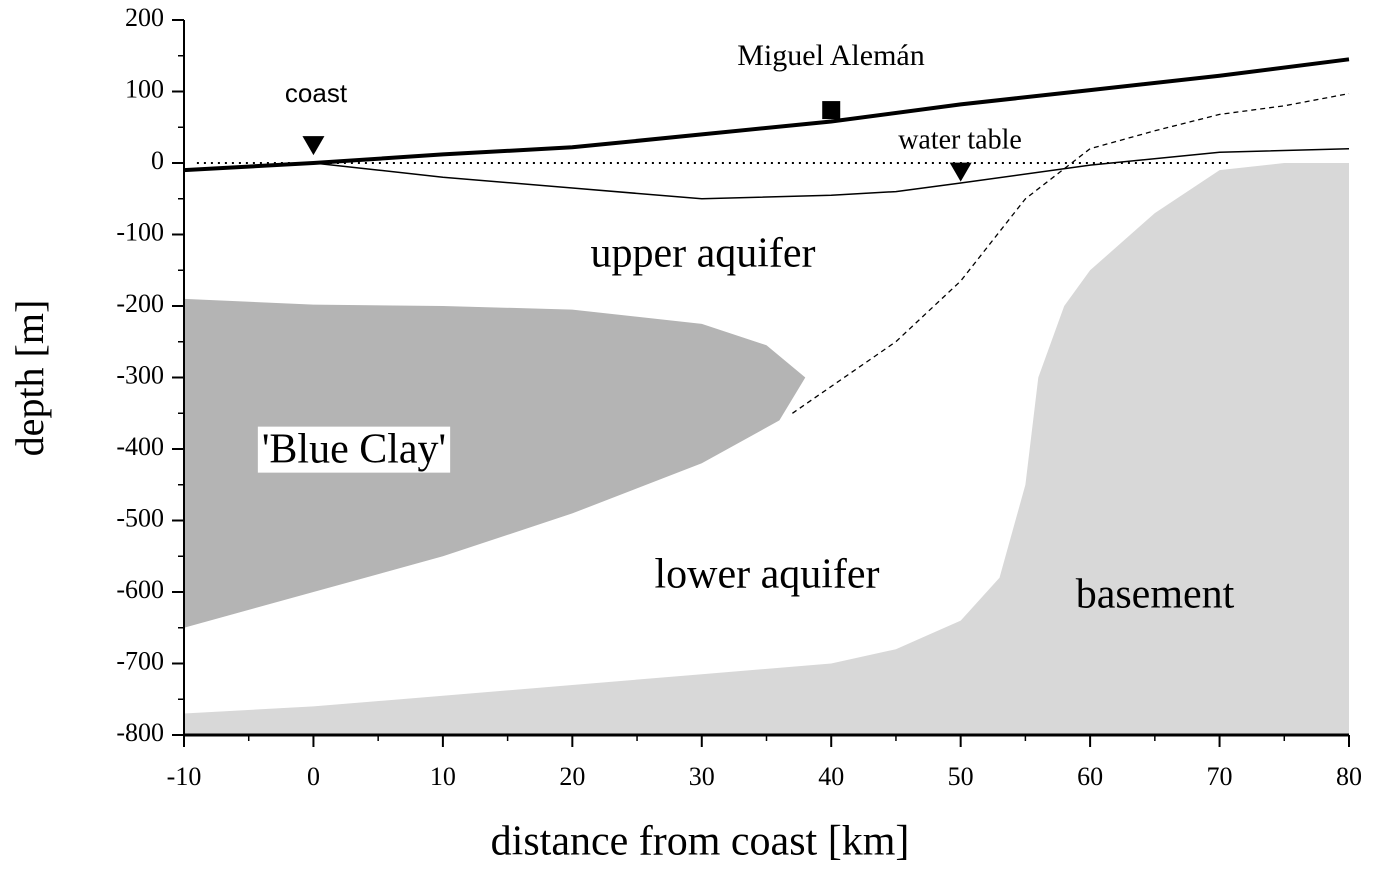 Image resolution: width=1379 pixels, height=869 pixels. Describe the element at coordinates (140, 517) in the screenshot. I see `y-tick-label: -500` at that location.